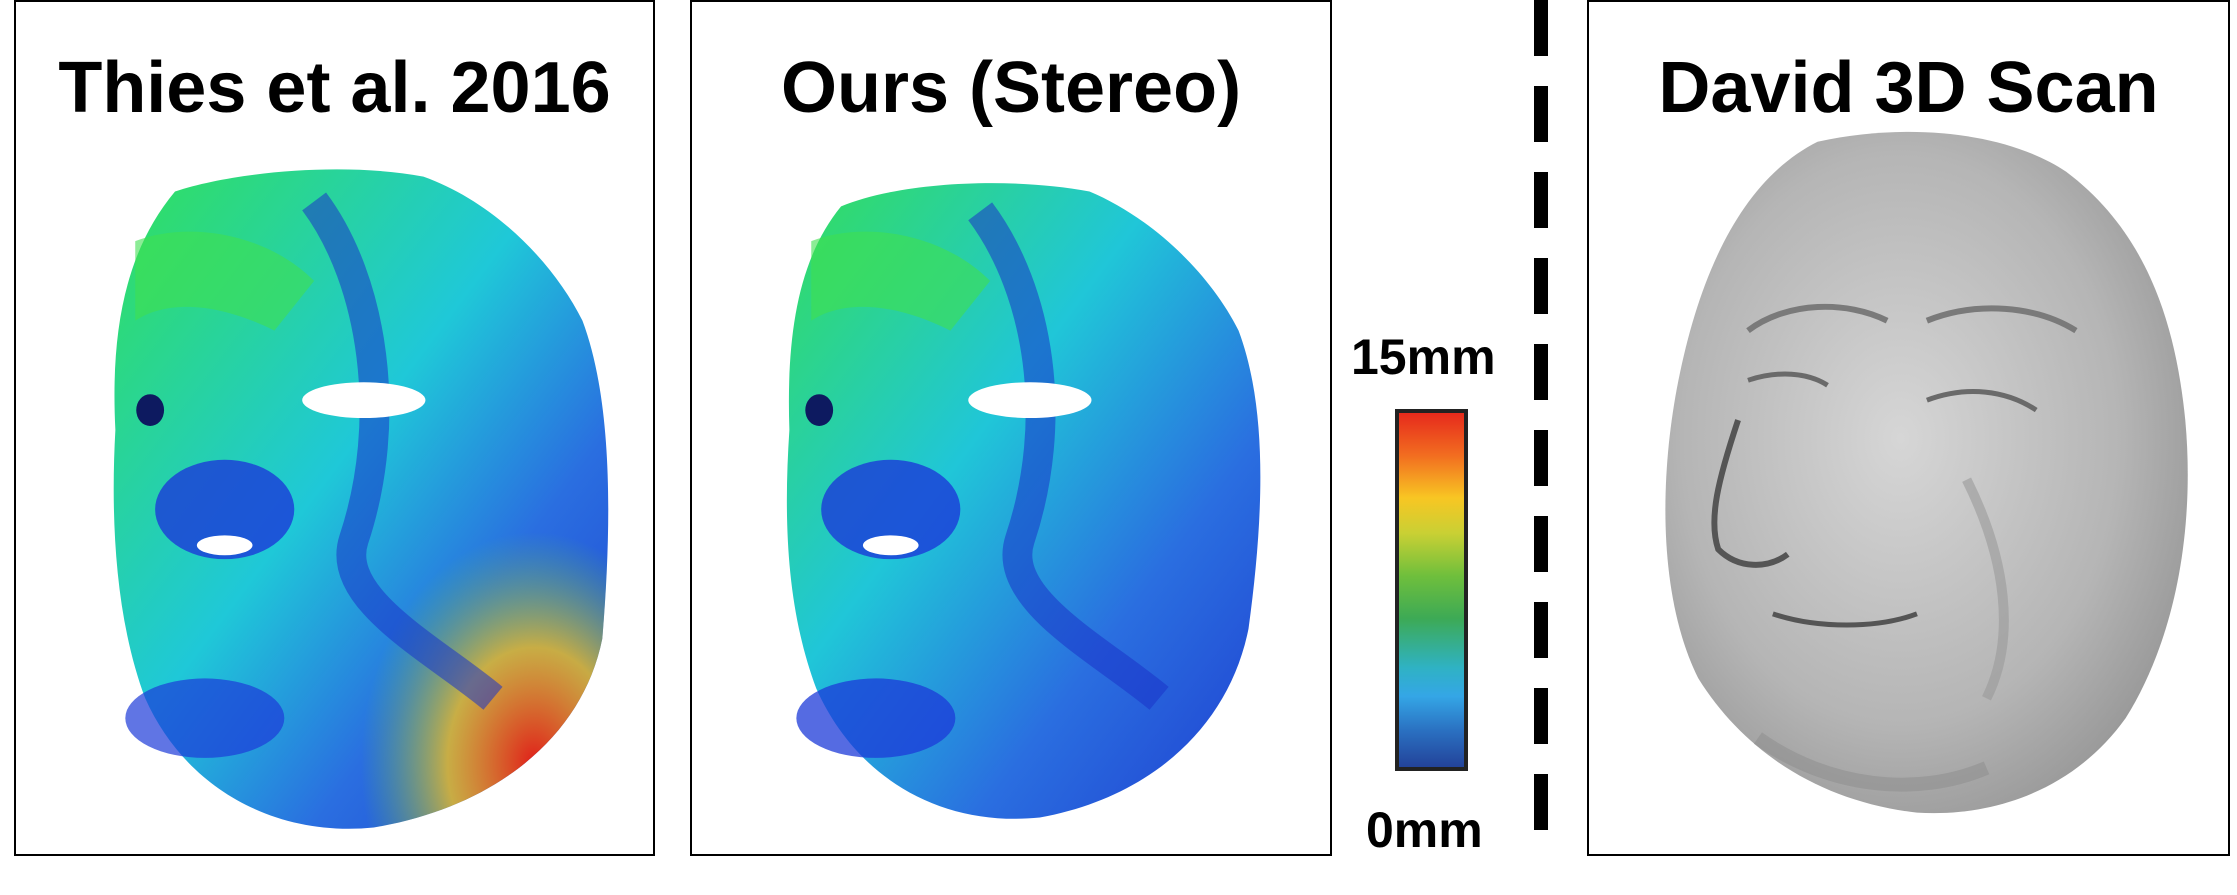 The width and height of the screenshot is (2237, 895). Describe the element at coordinates (1423, 357) in the screenshot. I see `scale-max-label: 15mm` at that location.